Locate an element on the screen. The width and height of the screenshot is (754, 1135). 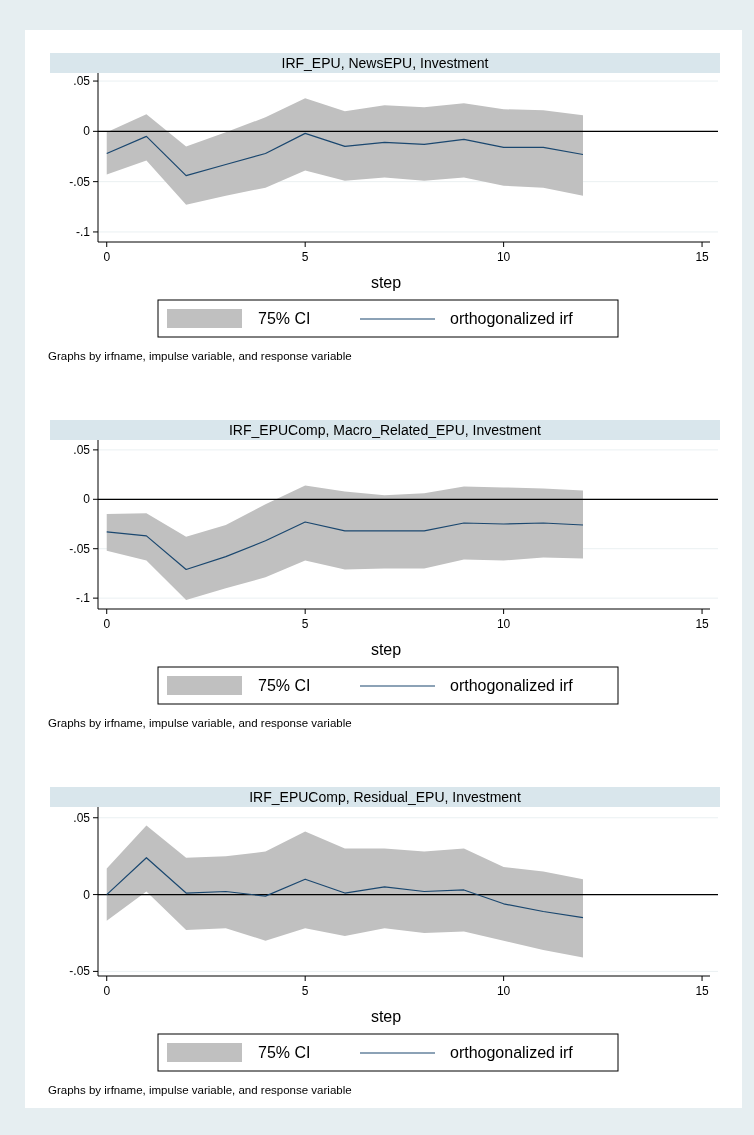
chart-title: IRF_EPUComp, Macro_Related_EPU, Investment is located at coordinates (385, 430).